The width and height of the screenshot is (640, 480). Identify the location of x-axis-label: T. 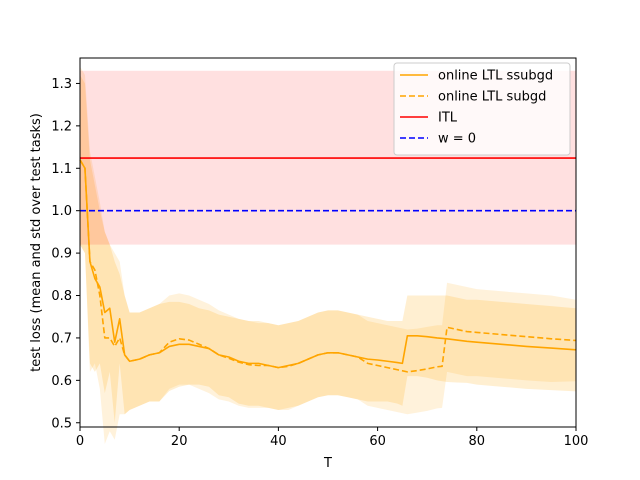
(327, 463).